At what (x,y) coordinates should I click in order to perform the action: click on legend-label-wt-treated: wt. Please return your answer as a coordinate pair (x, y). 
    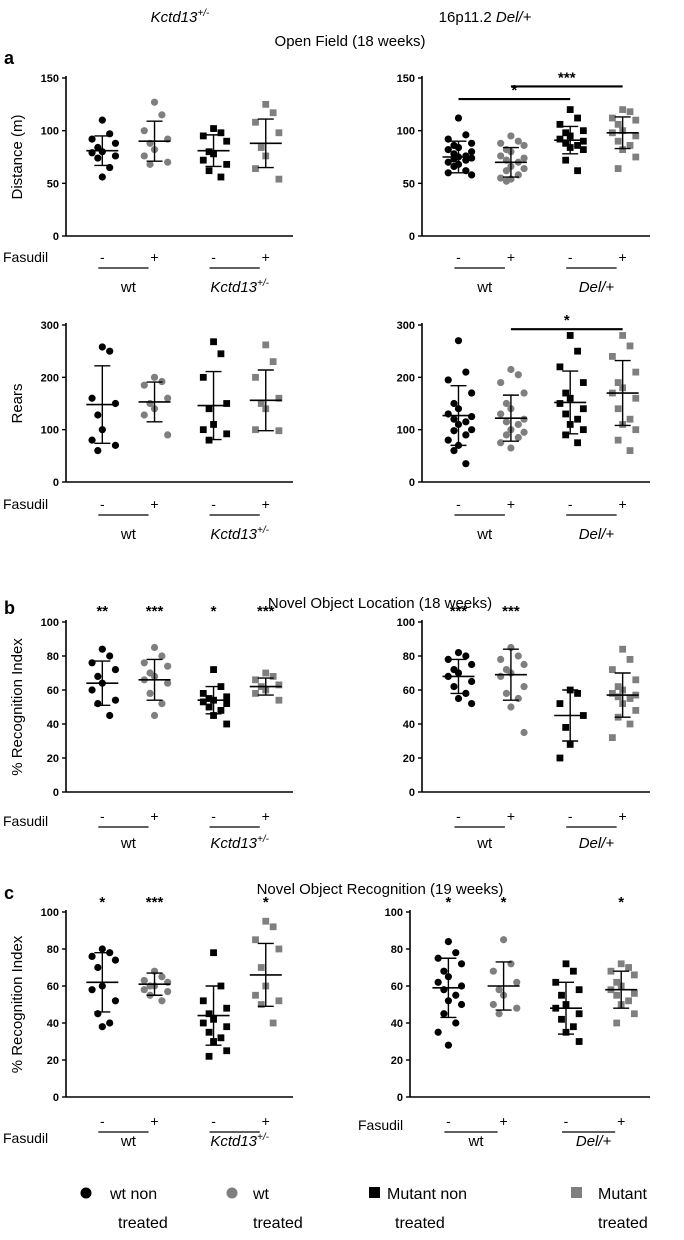
    Looking at the image, I should click on (261, 1194).